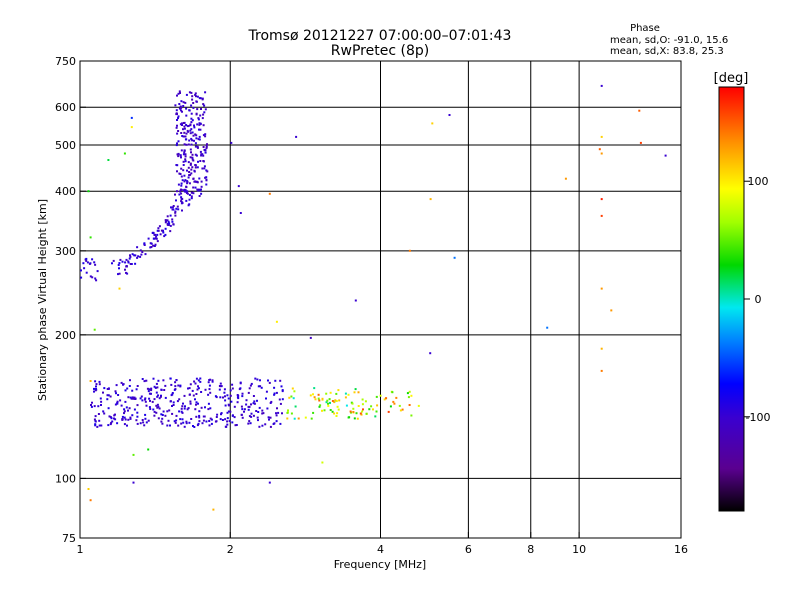 This screenshot has width=800, height=604. What do you see at coordinates (645, 28) in the screenshot?
I see `stats-header: Phase` at bounding box center [645, 28].